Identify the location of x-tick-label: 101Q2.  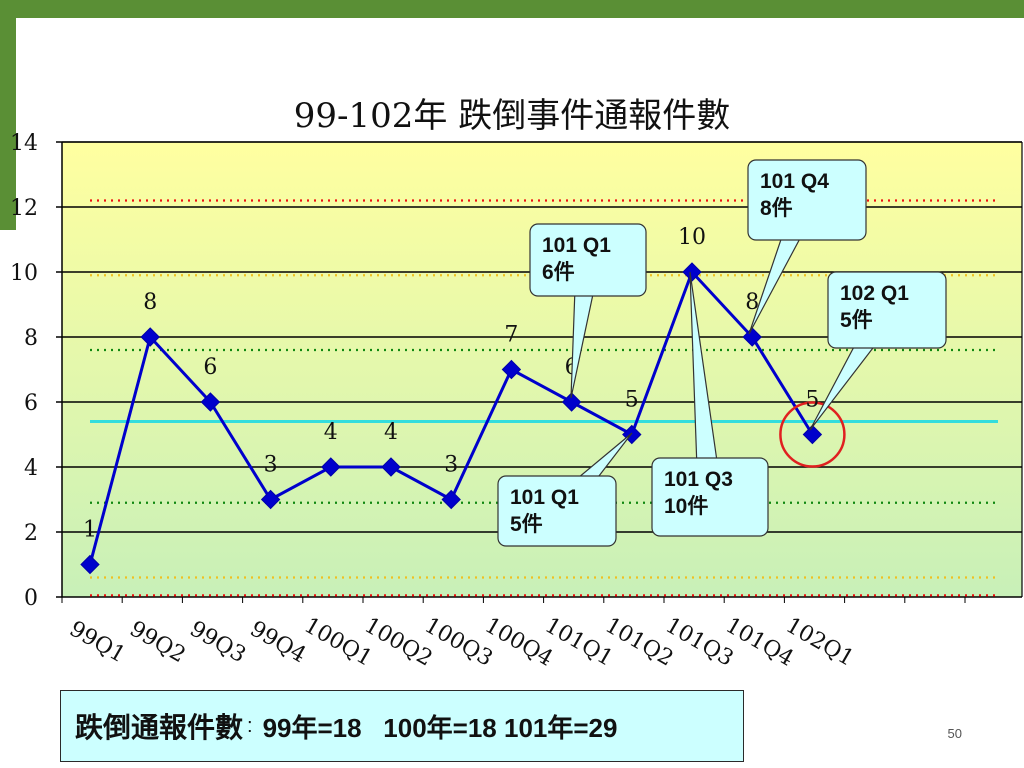
(639, 642).